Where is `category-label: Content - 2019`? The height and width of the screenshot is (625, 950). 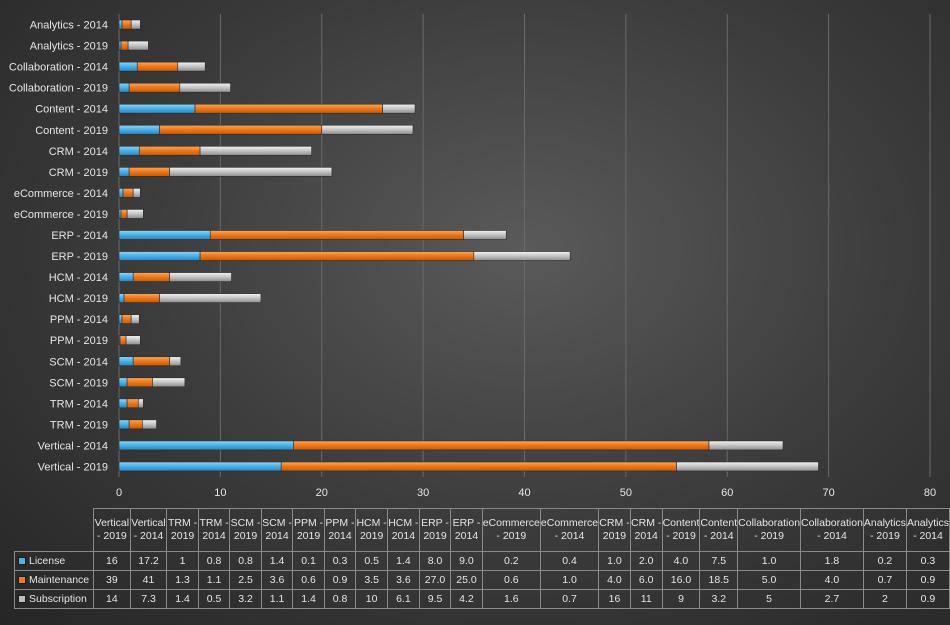 category-label: Content - 2019 is located at coordinates (71, 131).